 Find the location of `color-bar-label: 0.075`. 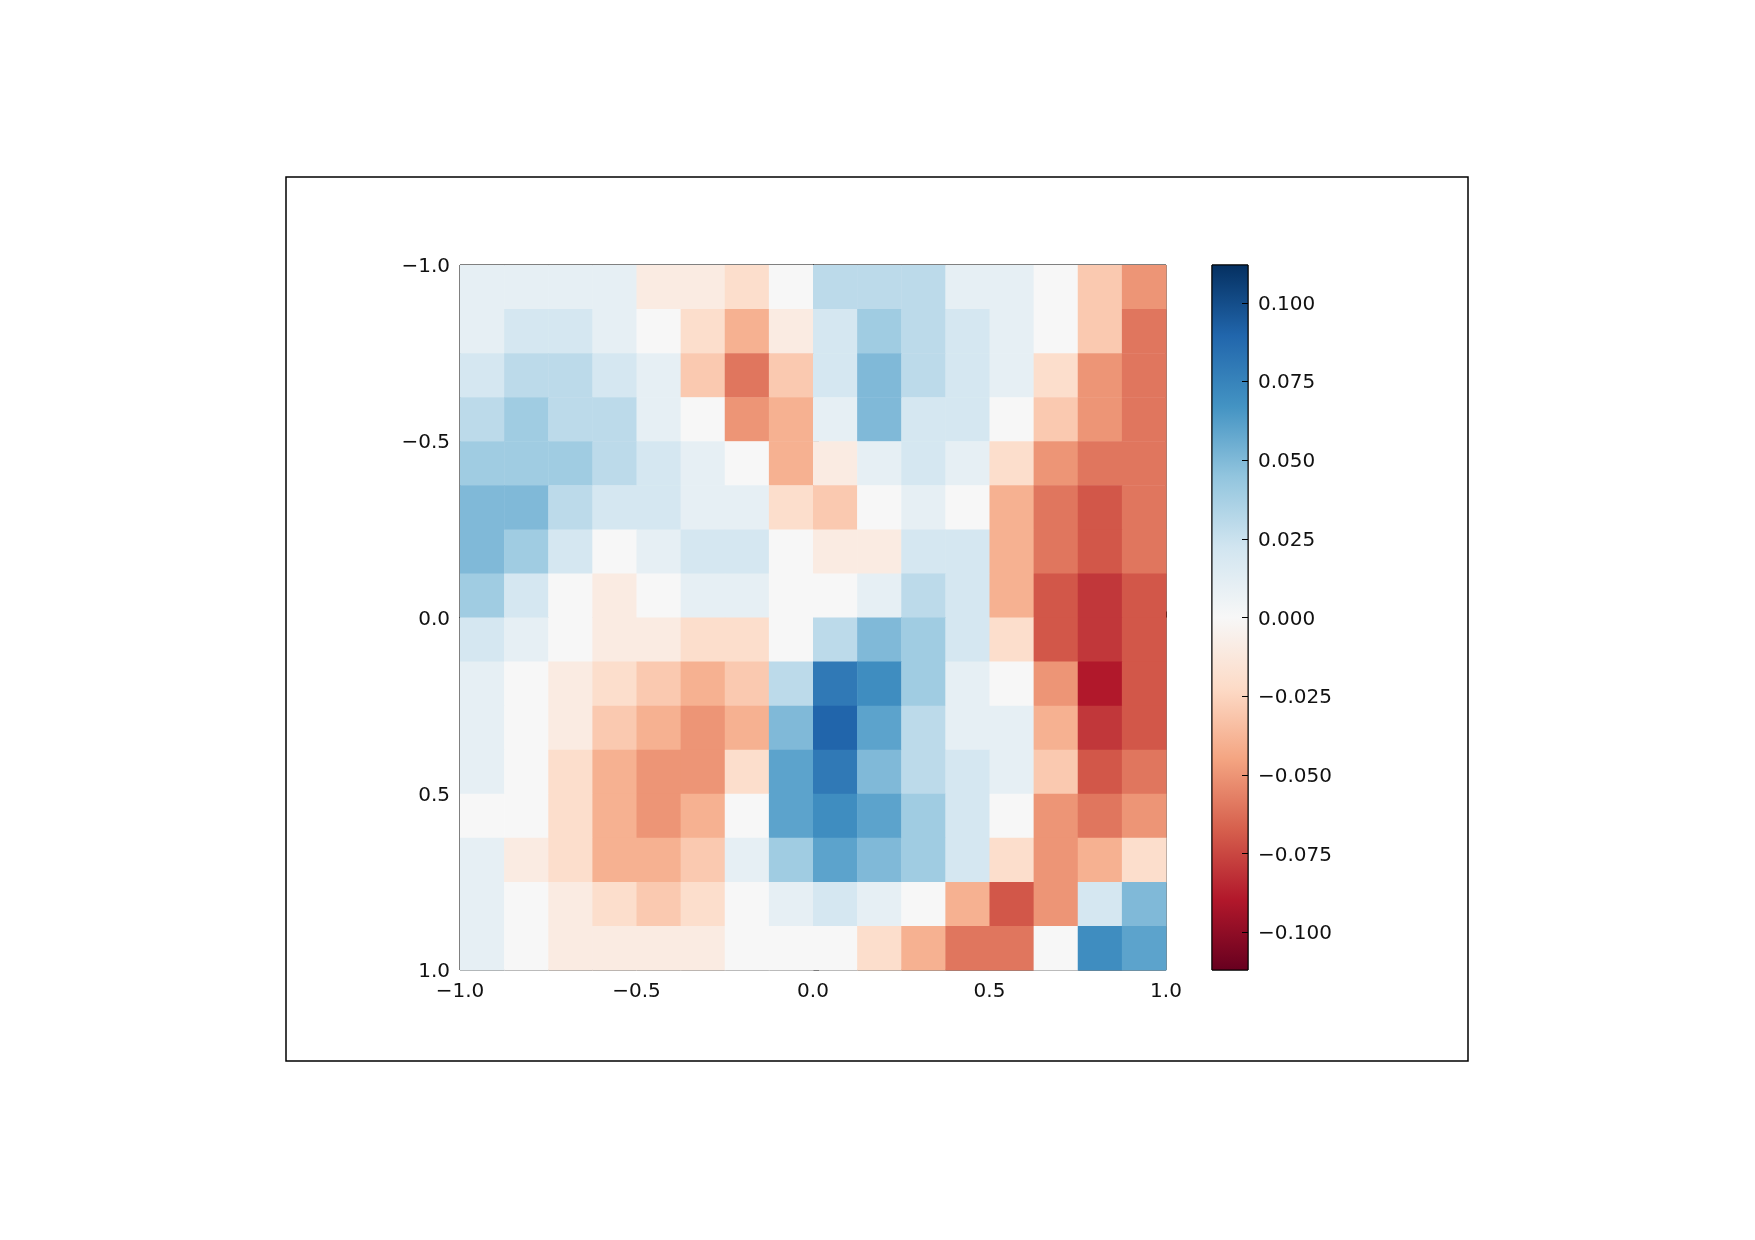

color-bar-label: 0.075 is located at coordinates (1287, 381).